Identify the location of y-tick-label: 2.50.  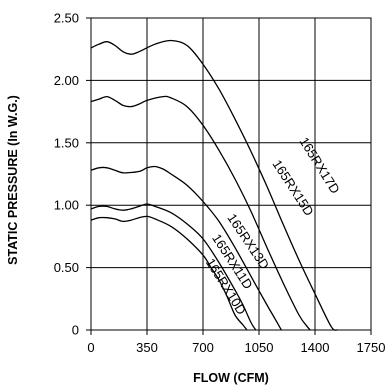
(66, 18).